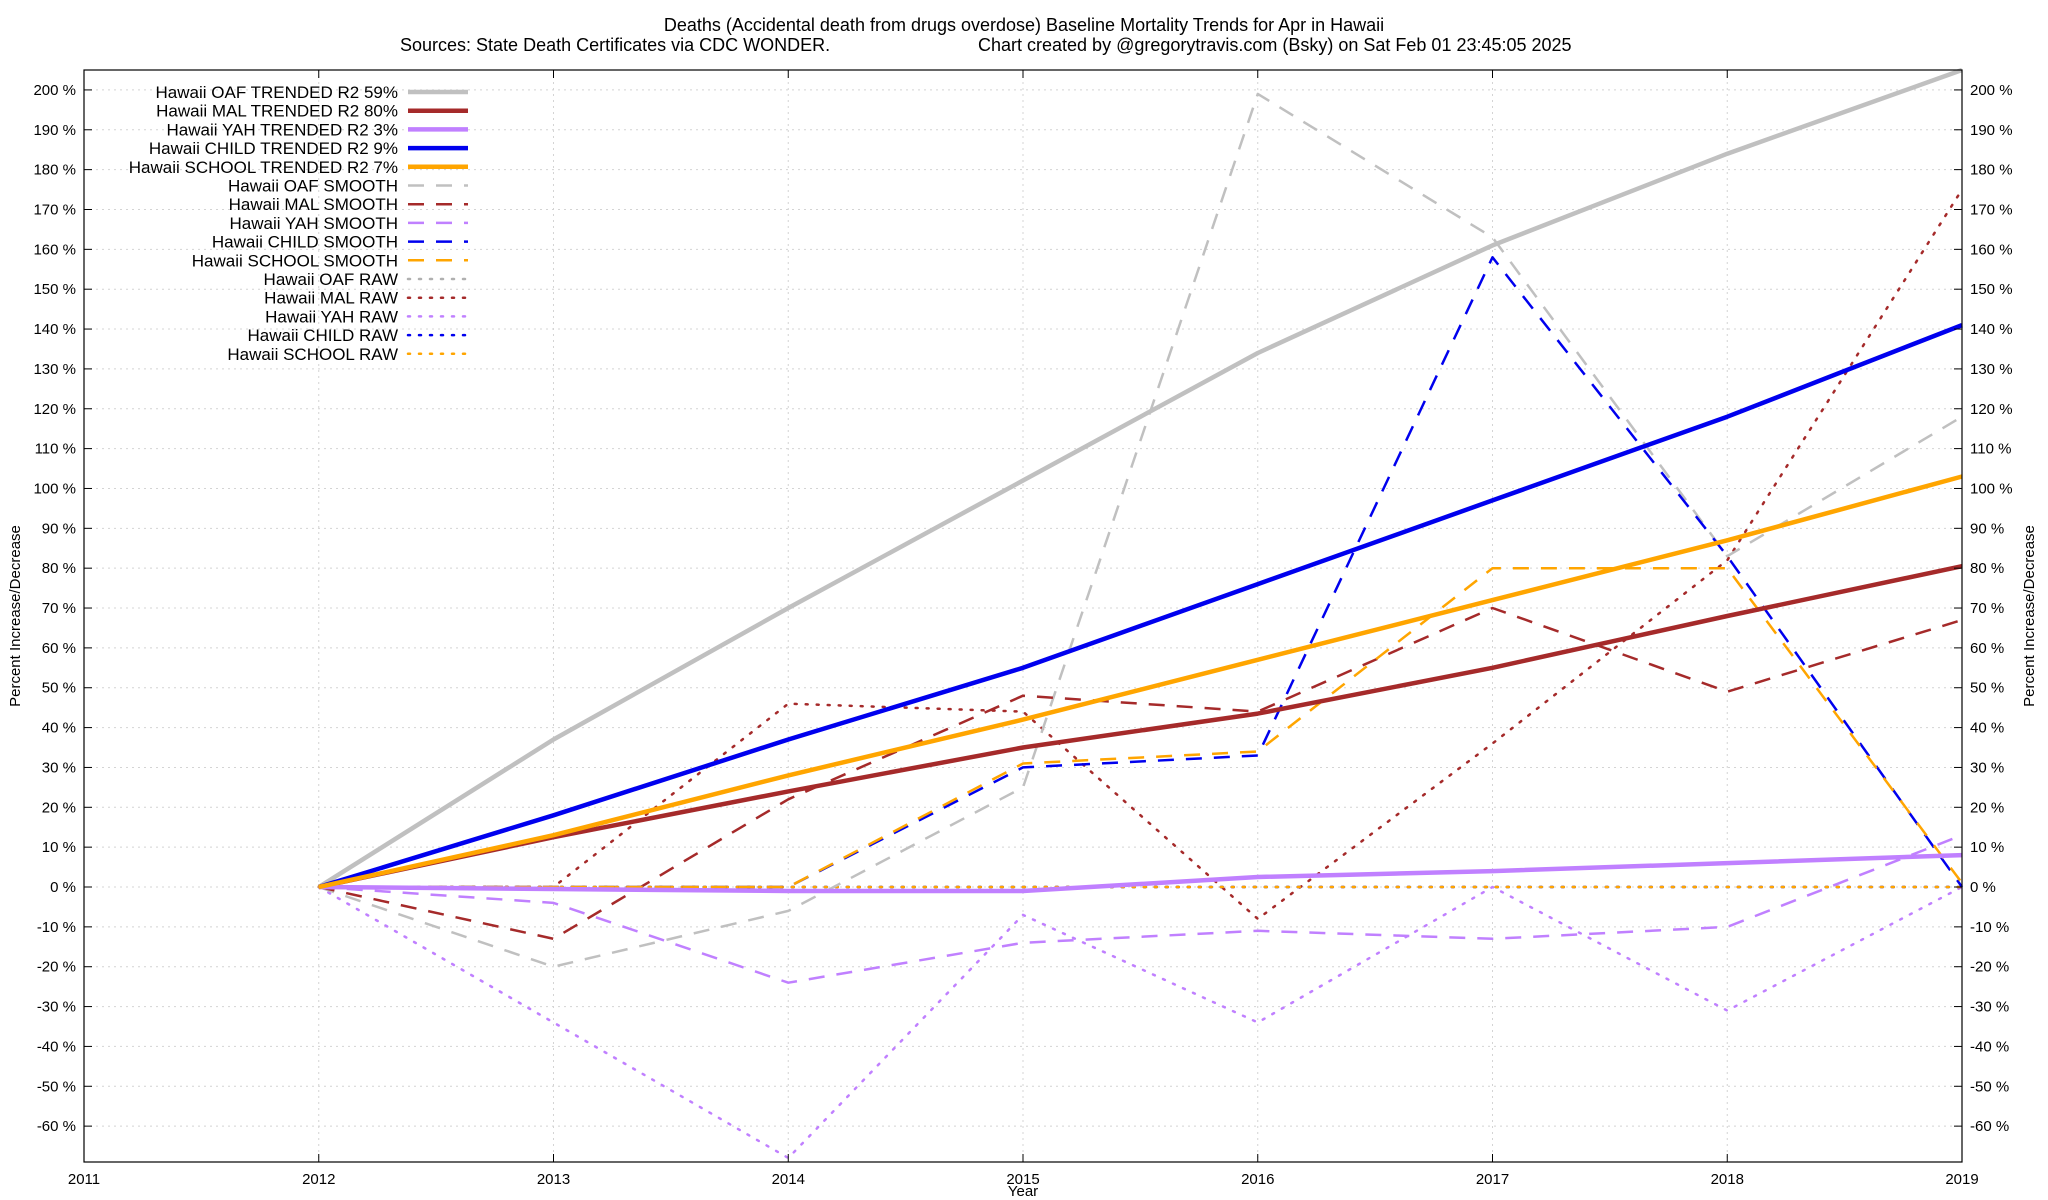  I want to click on y-tick-label: 130 %, so click(54, 369).